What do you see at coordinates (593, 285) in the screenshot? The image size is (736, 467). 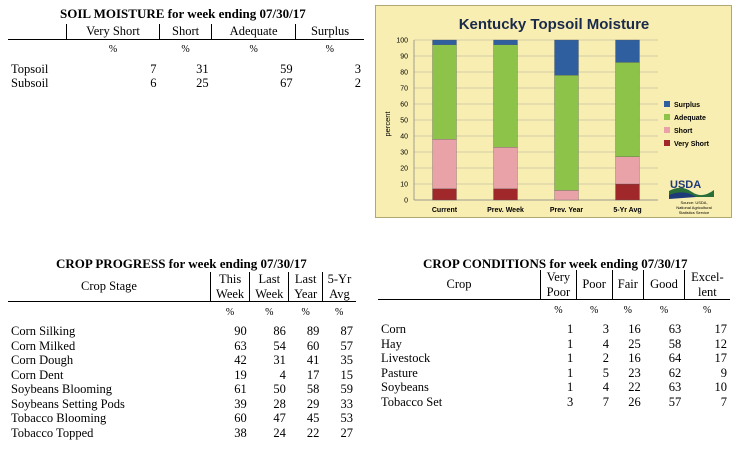 I see `col-header: Poor` at bounding box center [593, 285].